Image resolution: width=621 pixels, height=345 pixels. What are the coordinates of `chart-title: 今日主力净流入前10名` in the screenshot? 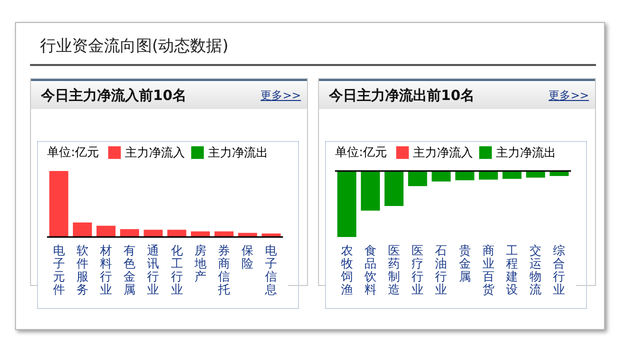 It's located at (113, 96).